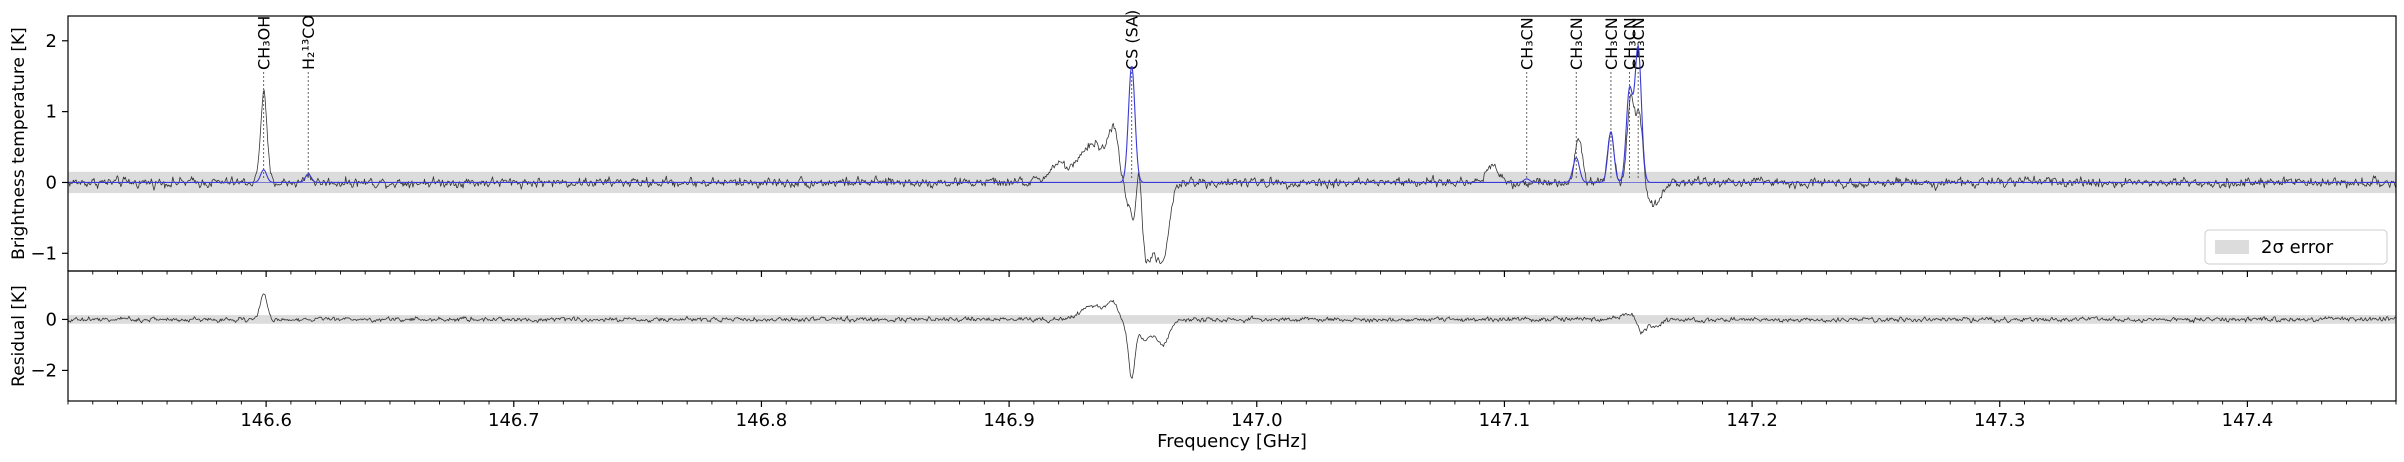 This screenshot has height=462, width=2404. Describe the element at coordinates (1257, 420) in the screenshot. I see `x-tick-label: 147.0` at that location.